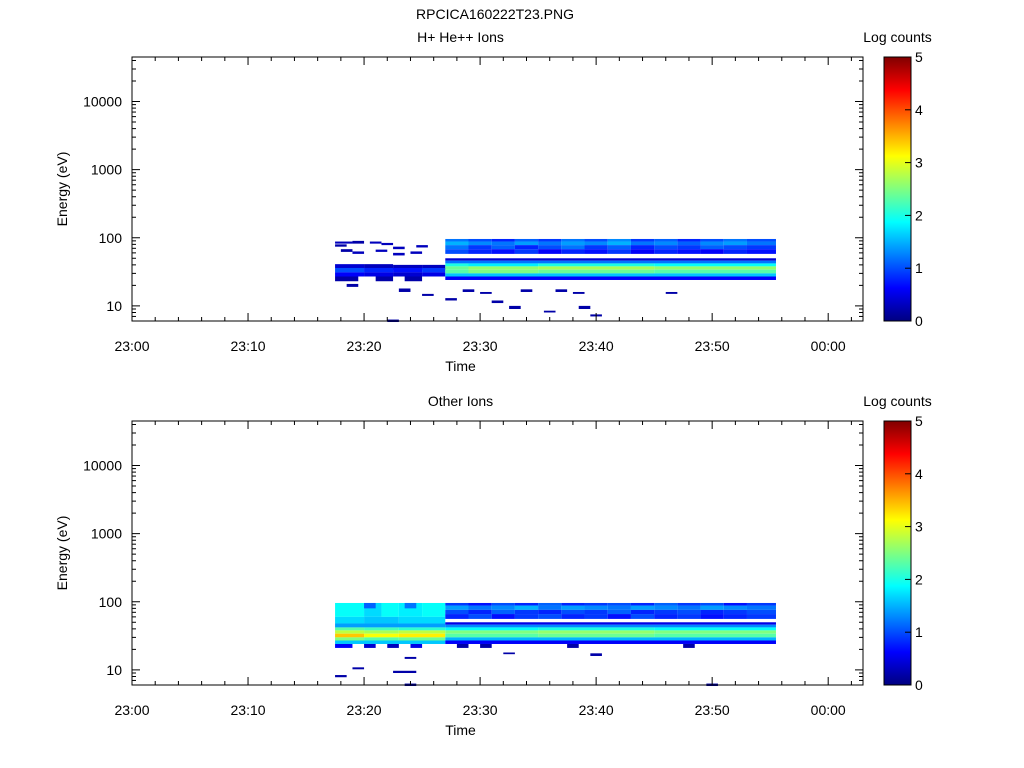  I want to click on x-tick-label: 00:00, so click(828, 346).